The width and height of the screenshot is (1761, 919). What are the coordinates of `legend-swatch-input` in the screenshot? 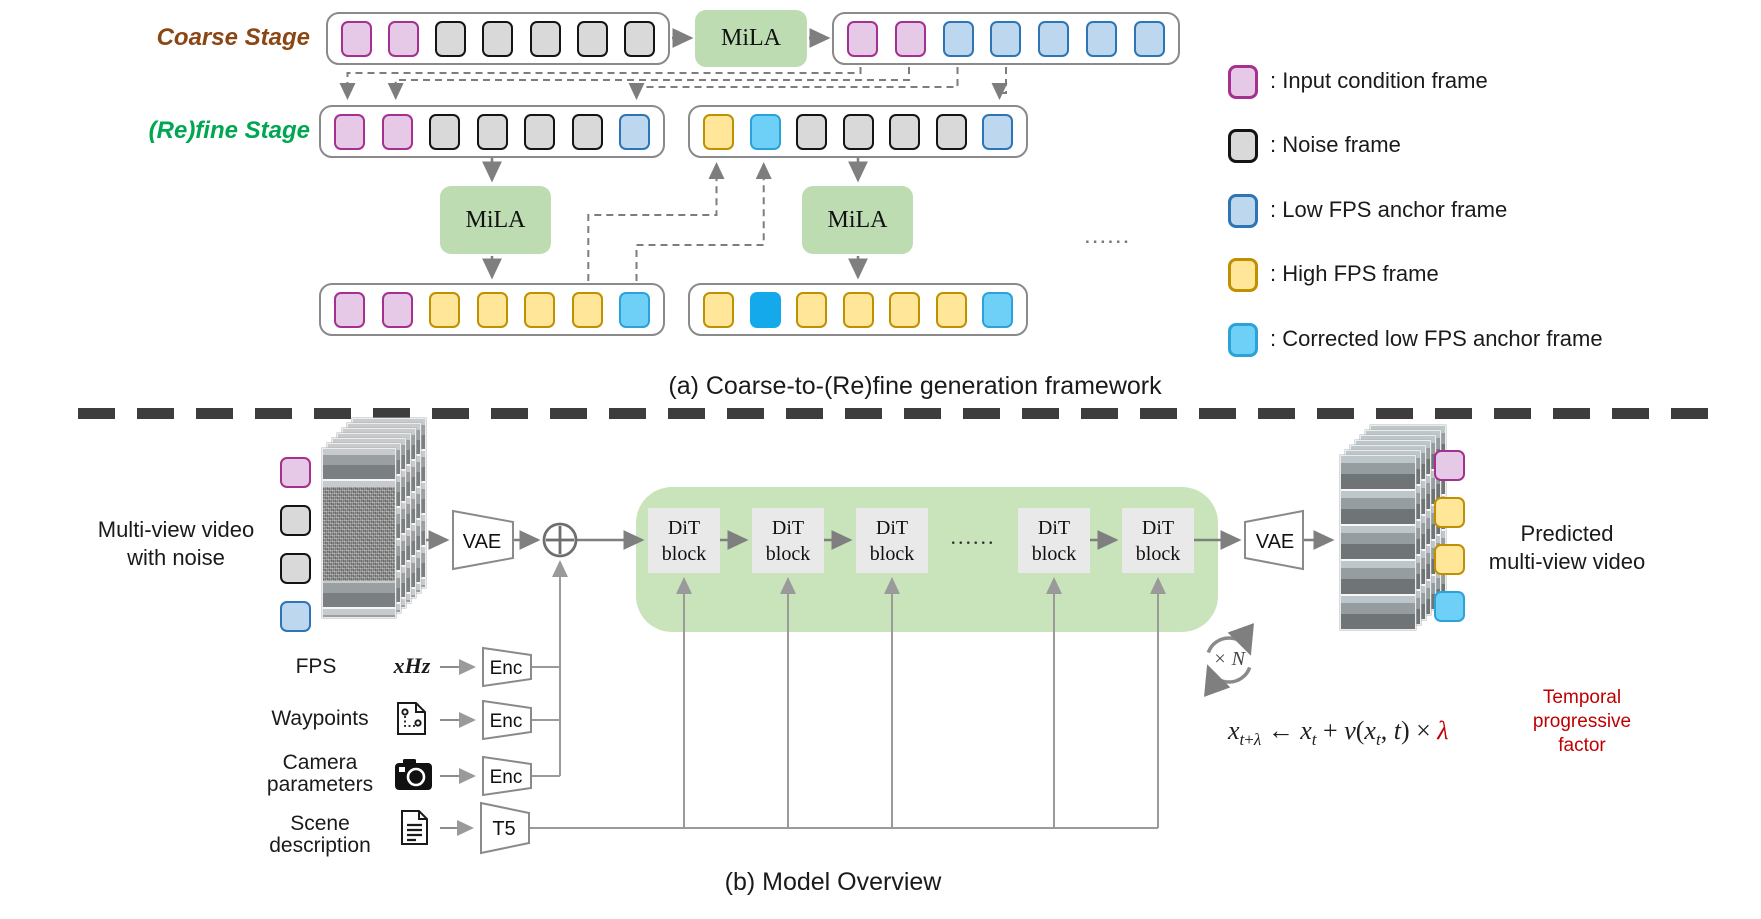 It's located at (1243, 82).